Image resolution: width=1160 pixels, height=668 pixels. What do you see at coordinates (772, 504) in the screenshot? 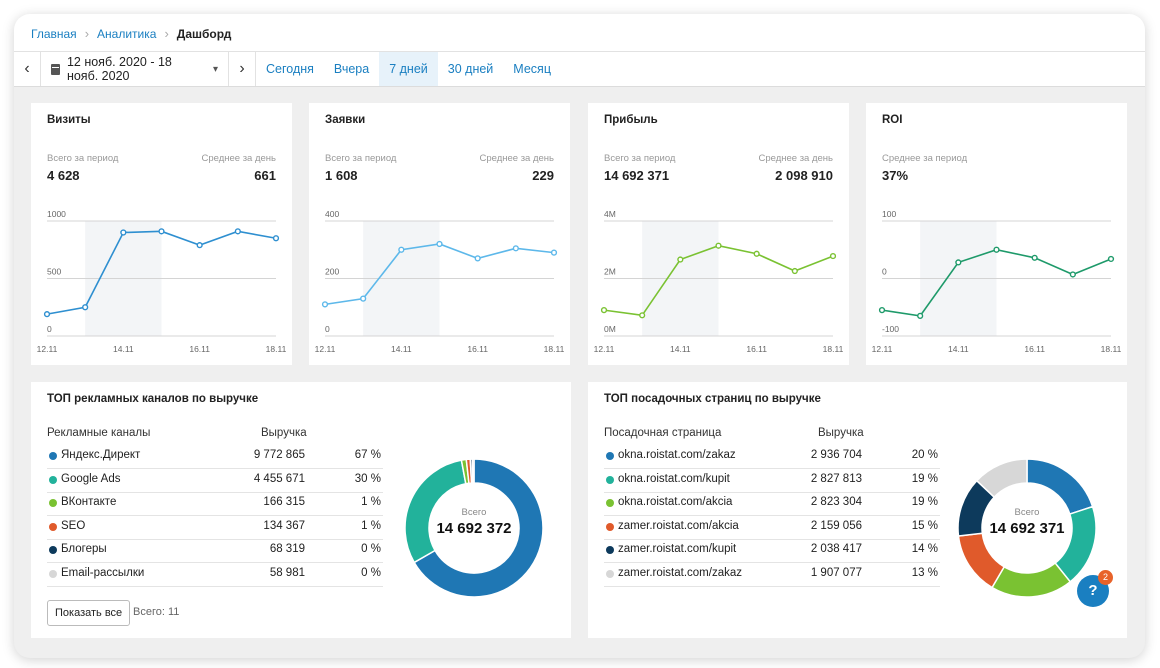
I see `table-row: okna.roistat.com/akcia 2 823 304 19 %` at bounding box center [772, 504].